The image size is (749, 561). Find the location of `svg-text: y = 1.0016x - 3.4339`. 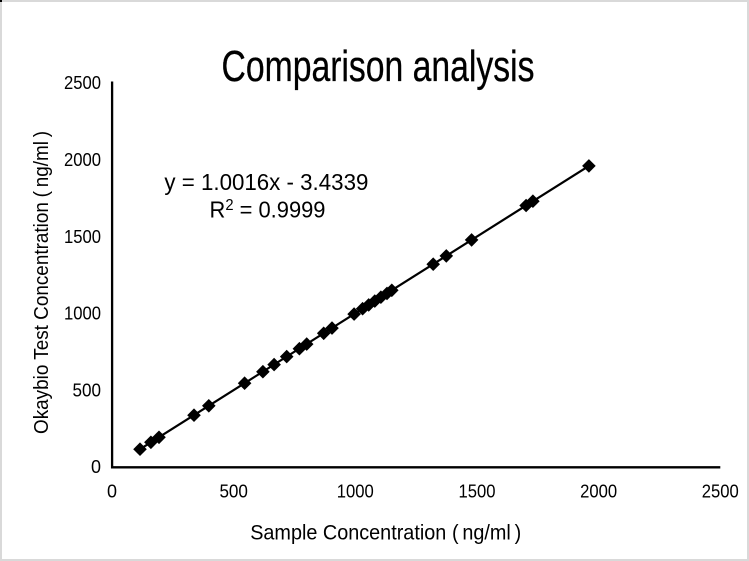

svg-text: y = 1.0016x - 3.4339 is located at coordinates (266, 182).